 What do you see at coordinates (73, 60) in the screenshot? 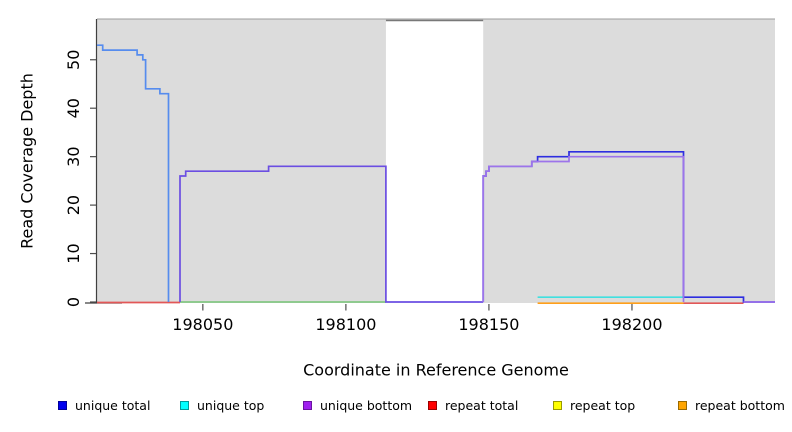
I see `y-tick-label: 50` at bounding box center [73, 60].